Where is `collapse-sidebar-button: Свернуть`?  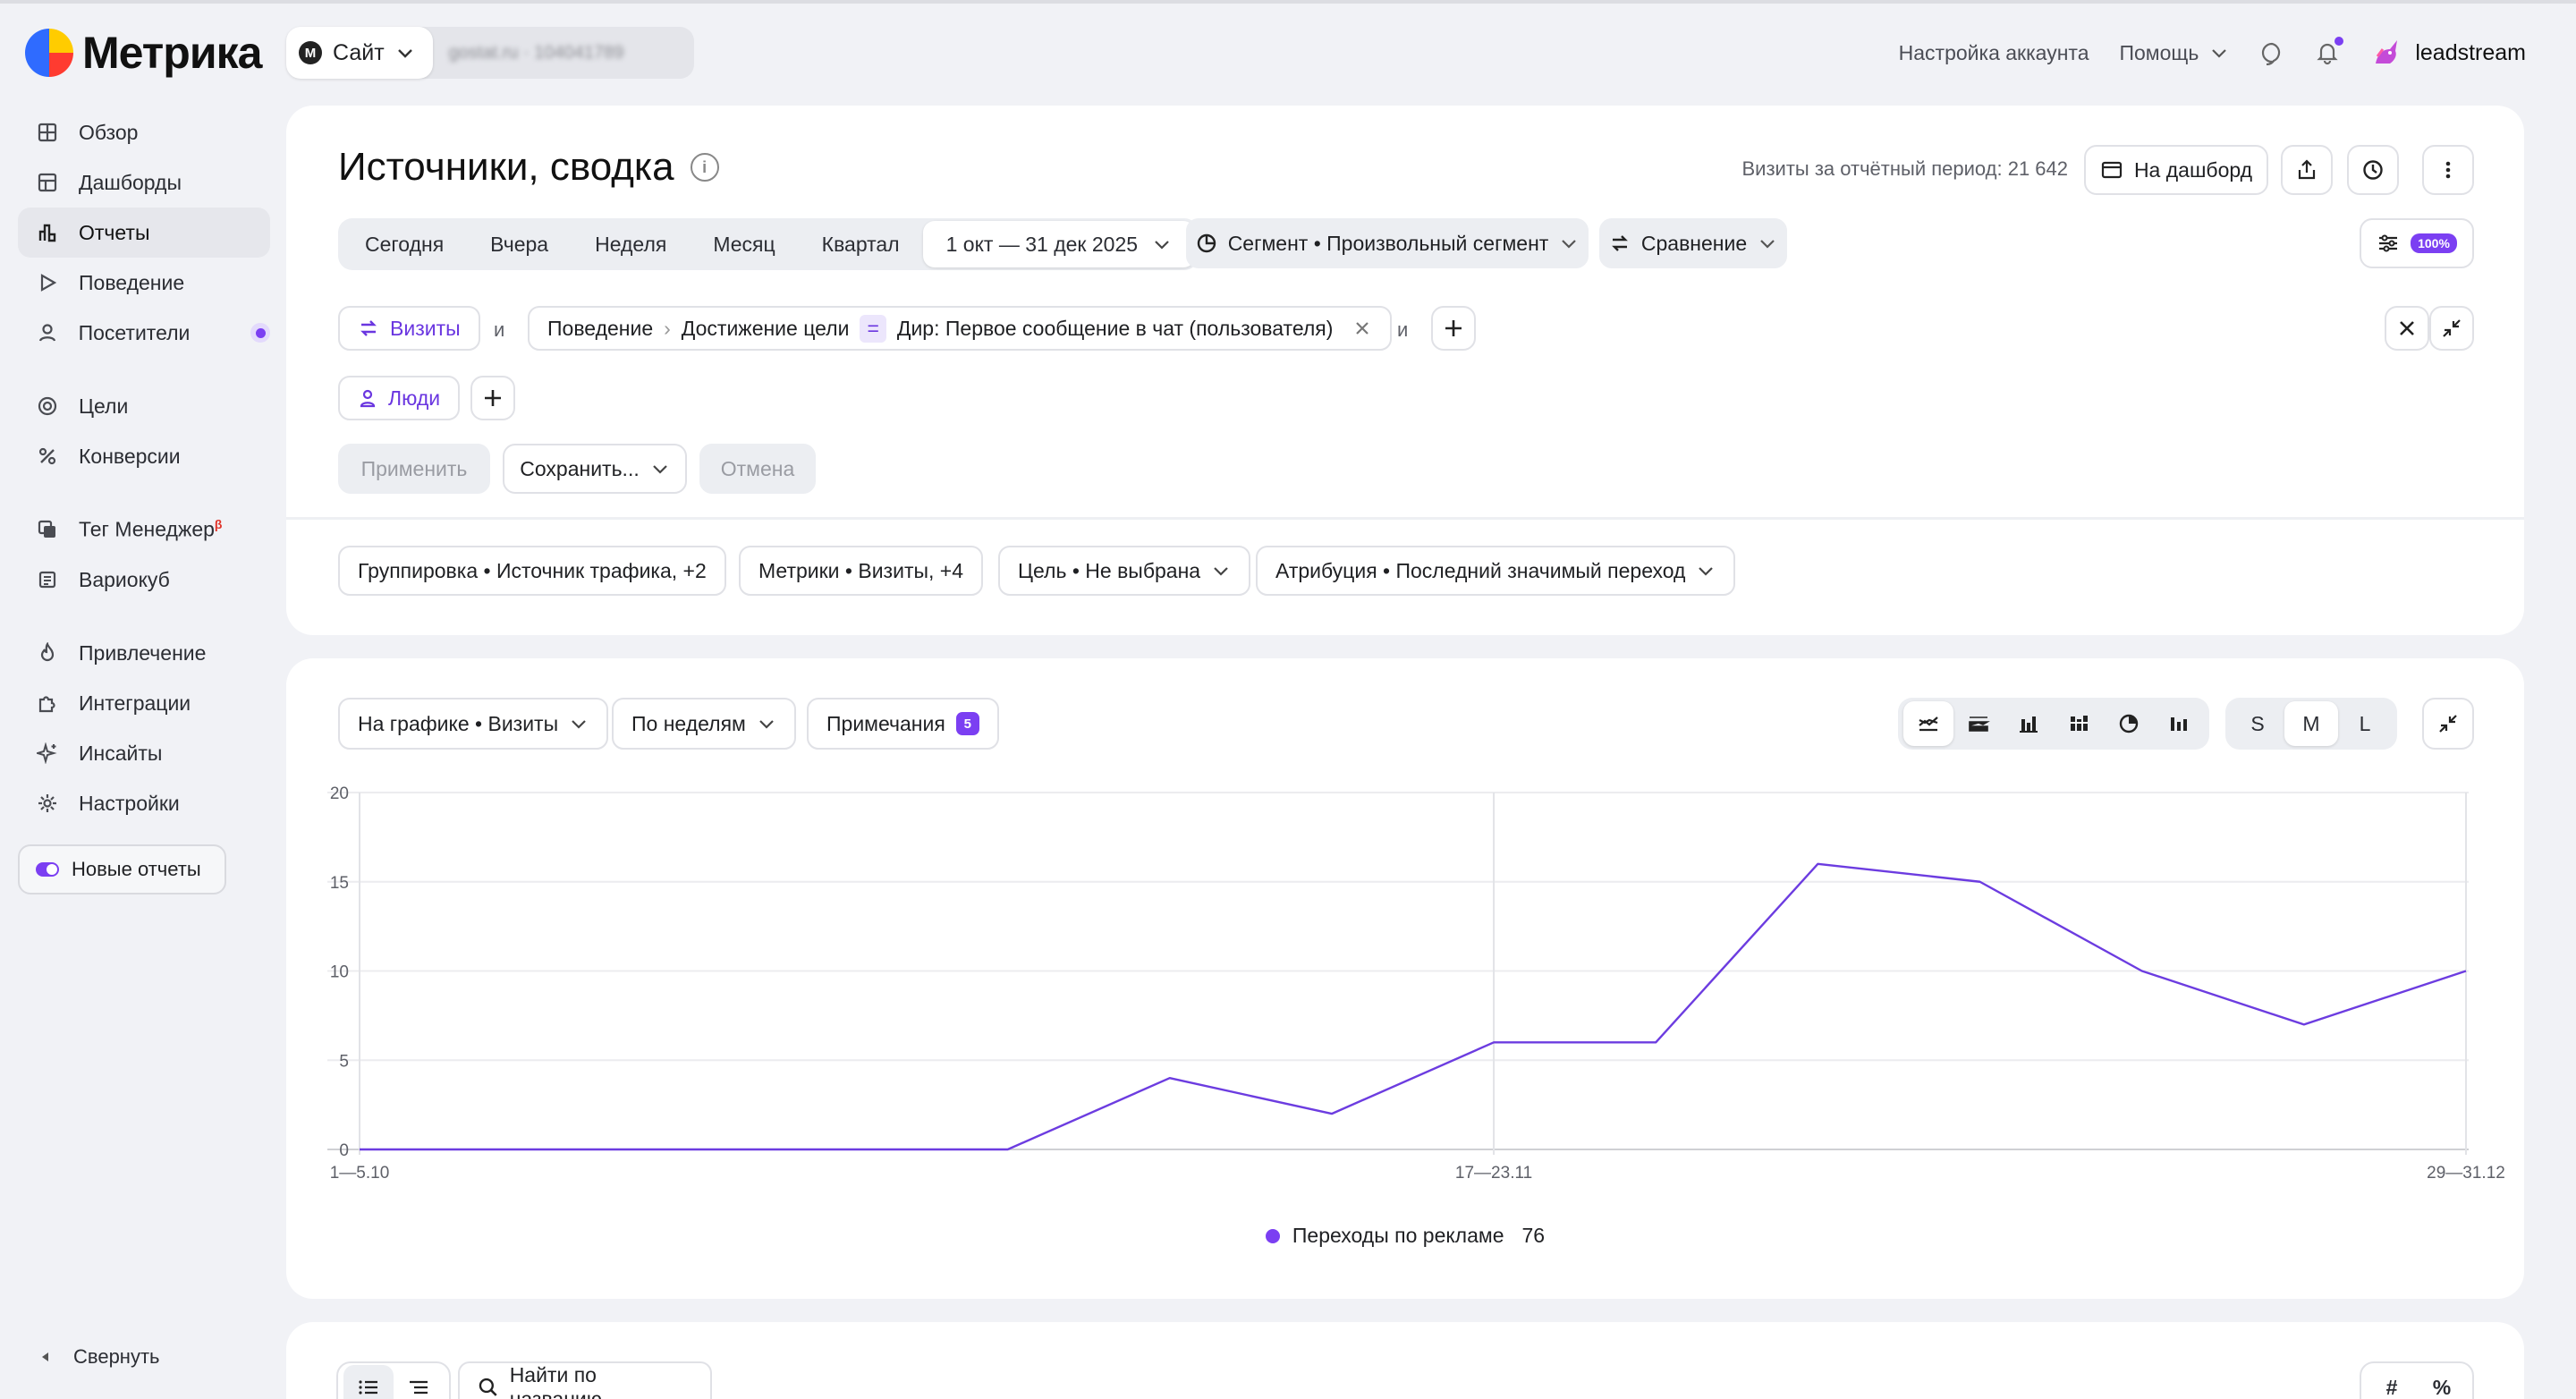
collapse-sidebar-button: Свернуть is located at coordinates (99, 1357).